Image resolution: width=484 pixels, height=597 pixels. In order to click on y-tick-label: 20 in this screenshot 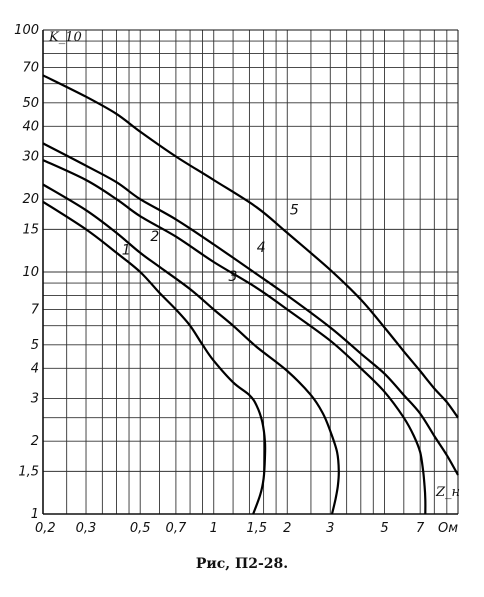, I will do `click(30, 199)`.